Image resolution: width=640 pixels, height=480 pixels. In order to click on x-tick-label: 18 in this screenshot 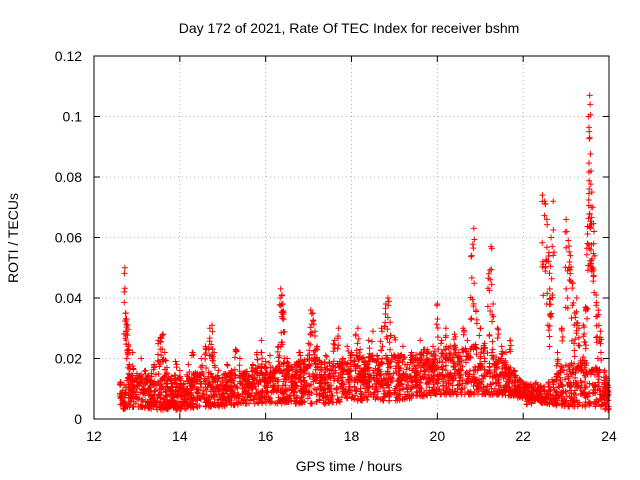, I will do `click(352, 436)`.